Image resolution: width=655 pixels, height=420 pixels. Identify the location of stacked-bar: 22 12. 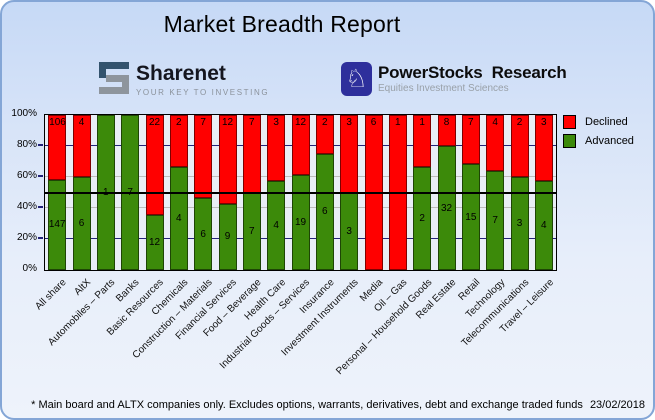
(154, 192).